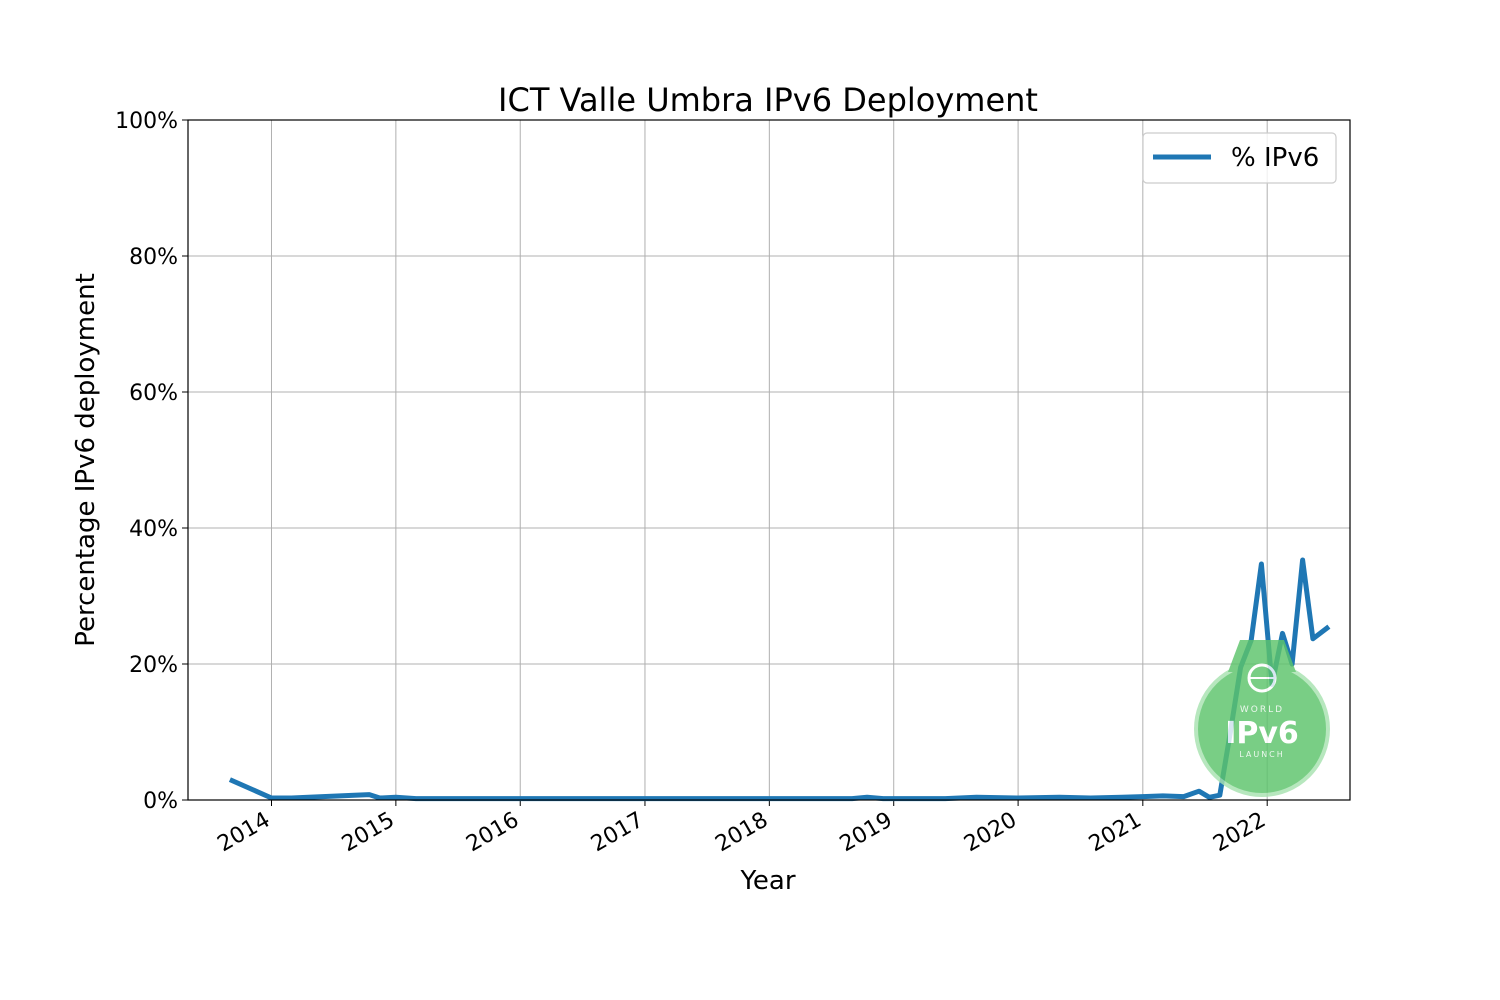 The width and height of the screenshot is (1500, 1000). I want to click on world-ipv6-launch-badge: WORLD IPv6 LAUNCH, so click(1262, 718).